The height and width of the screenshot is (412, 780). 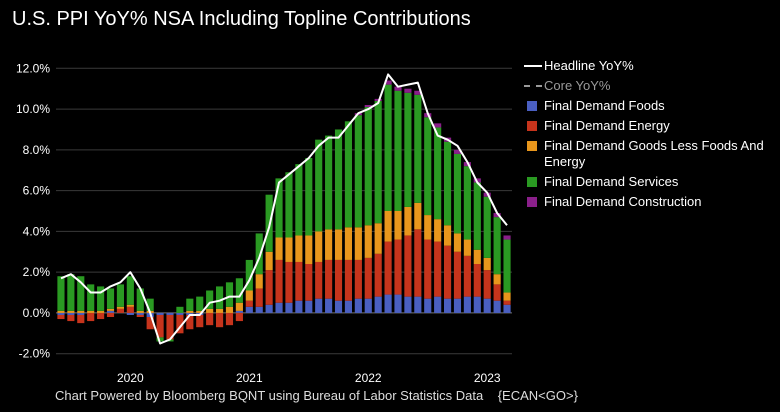 What do you see at coordinates (648, 182) in the screenshot?
I see `legend-item: Final Demand Services` at bounding box center [648, 182].